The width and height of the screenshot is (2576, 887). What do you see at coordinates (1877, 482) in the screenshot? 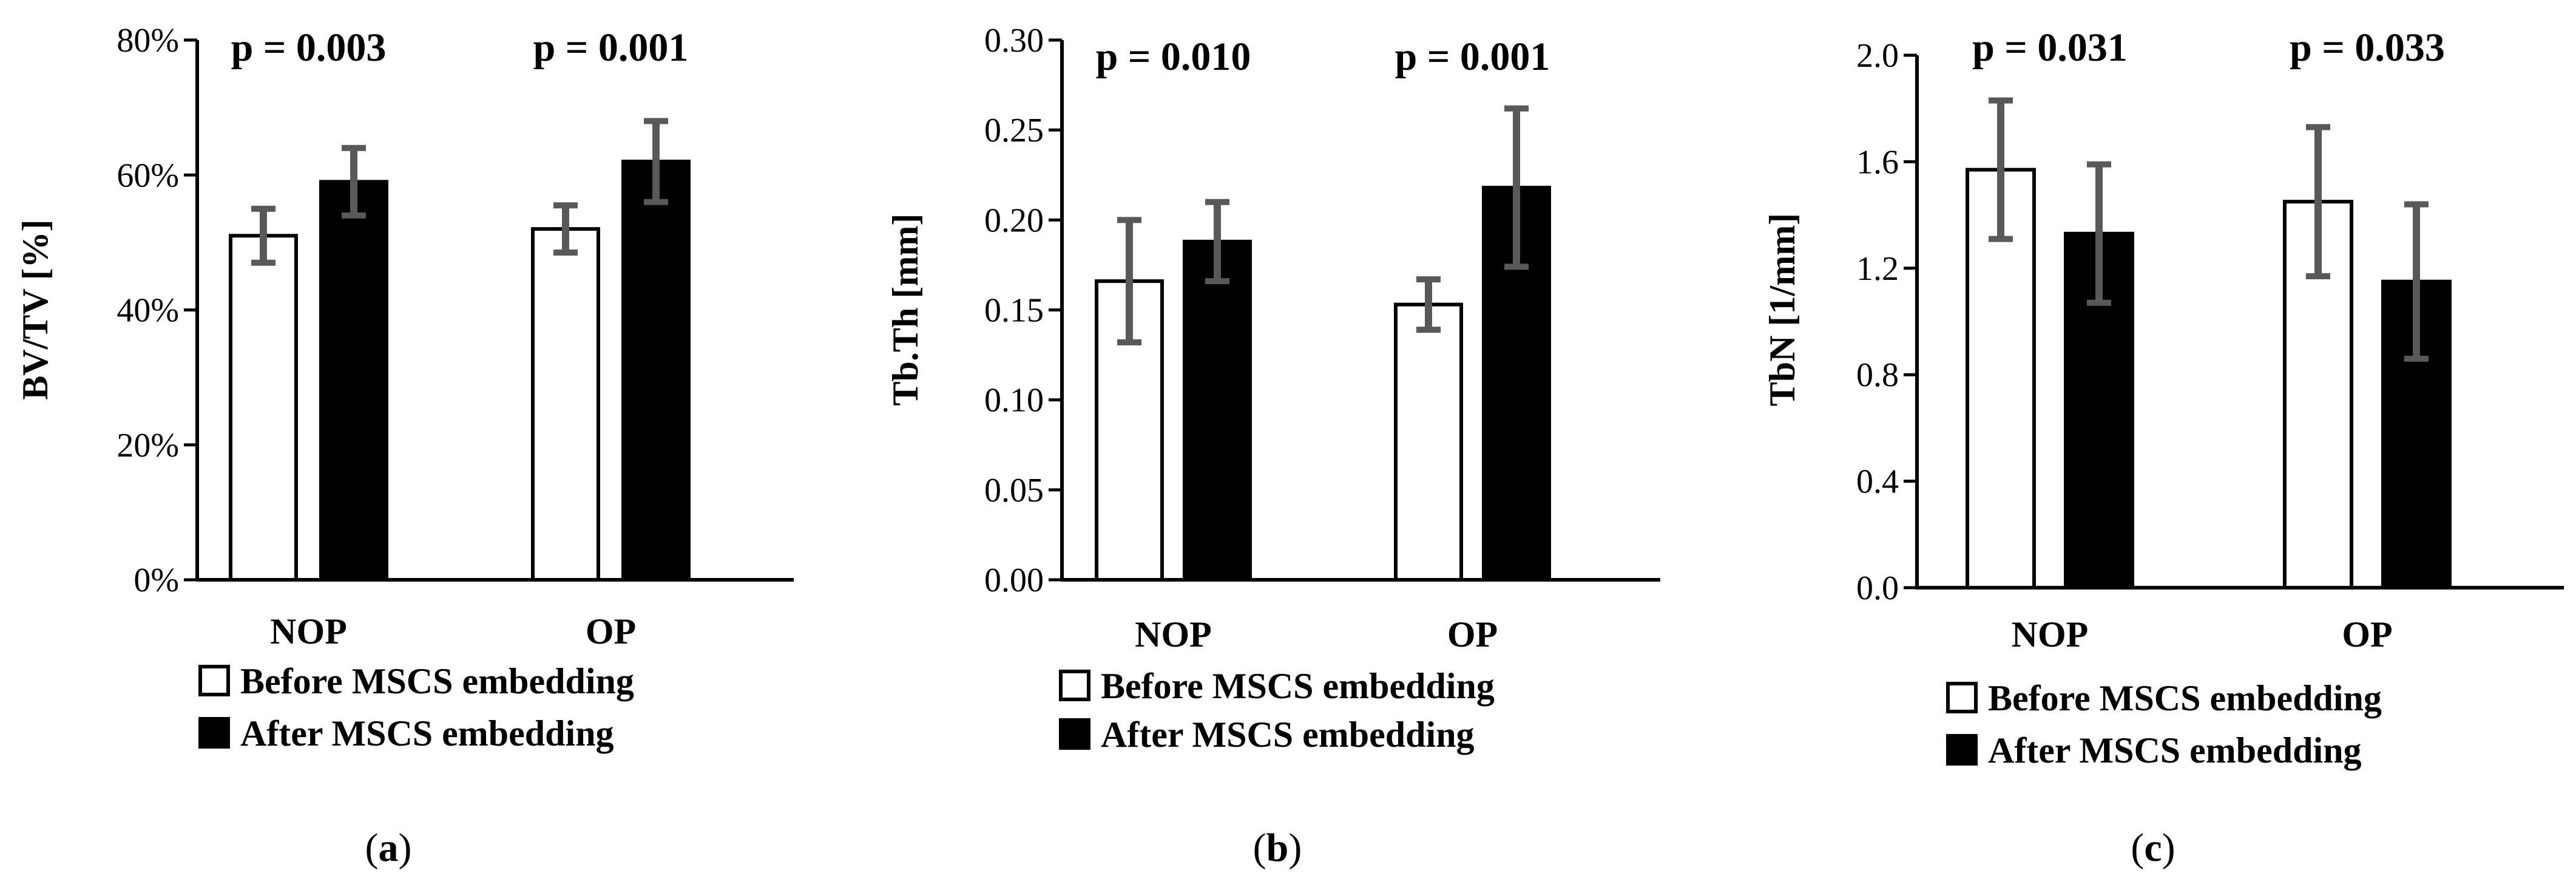
I see `y-tick-label: 0.4` at bounding box center [1877, 482].